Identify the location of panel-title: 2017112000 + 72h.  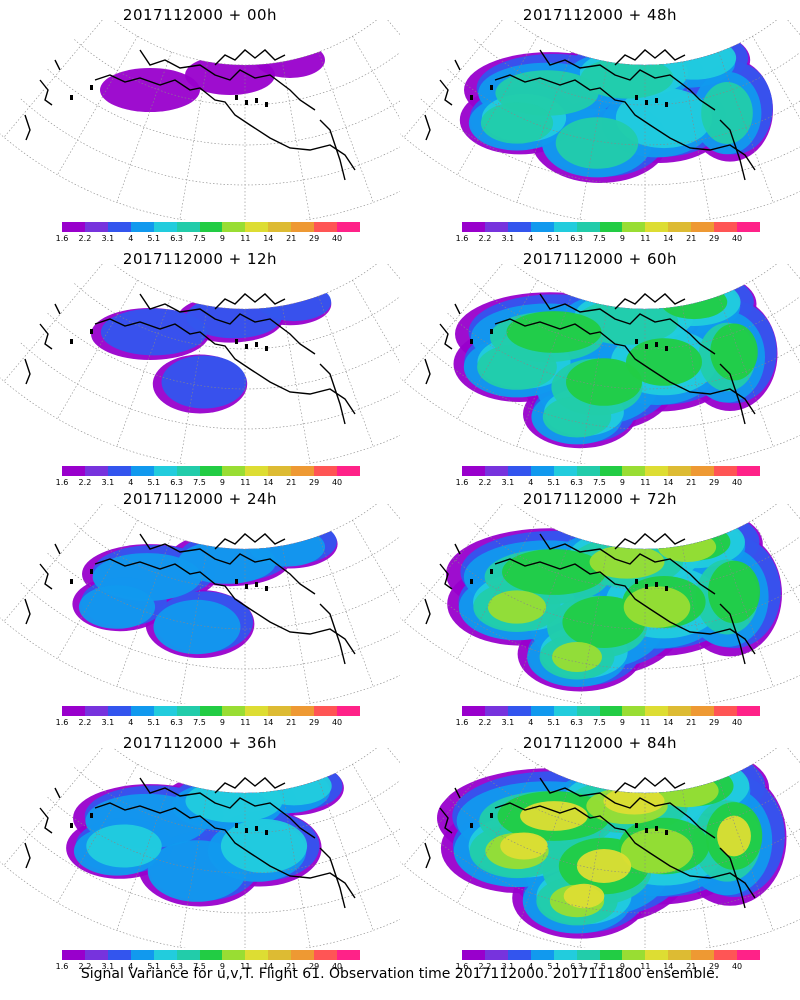
(600, 499).